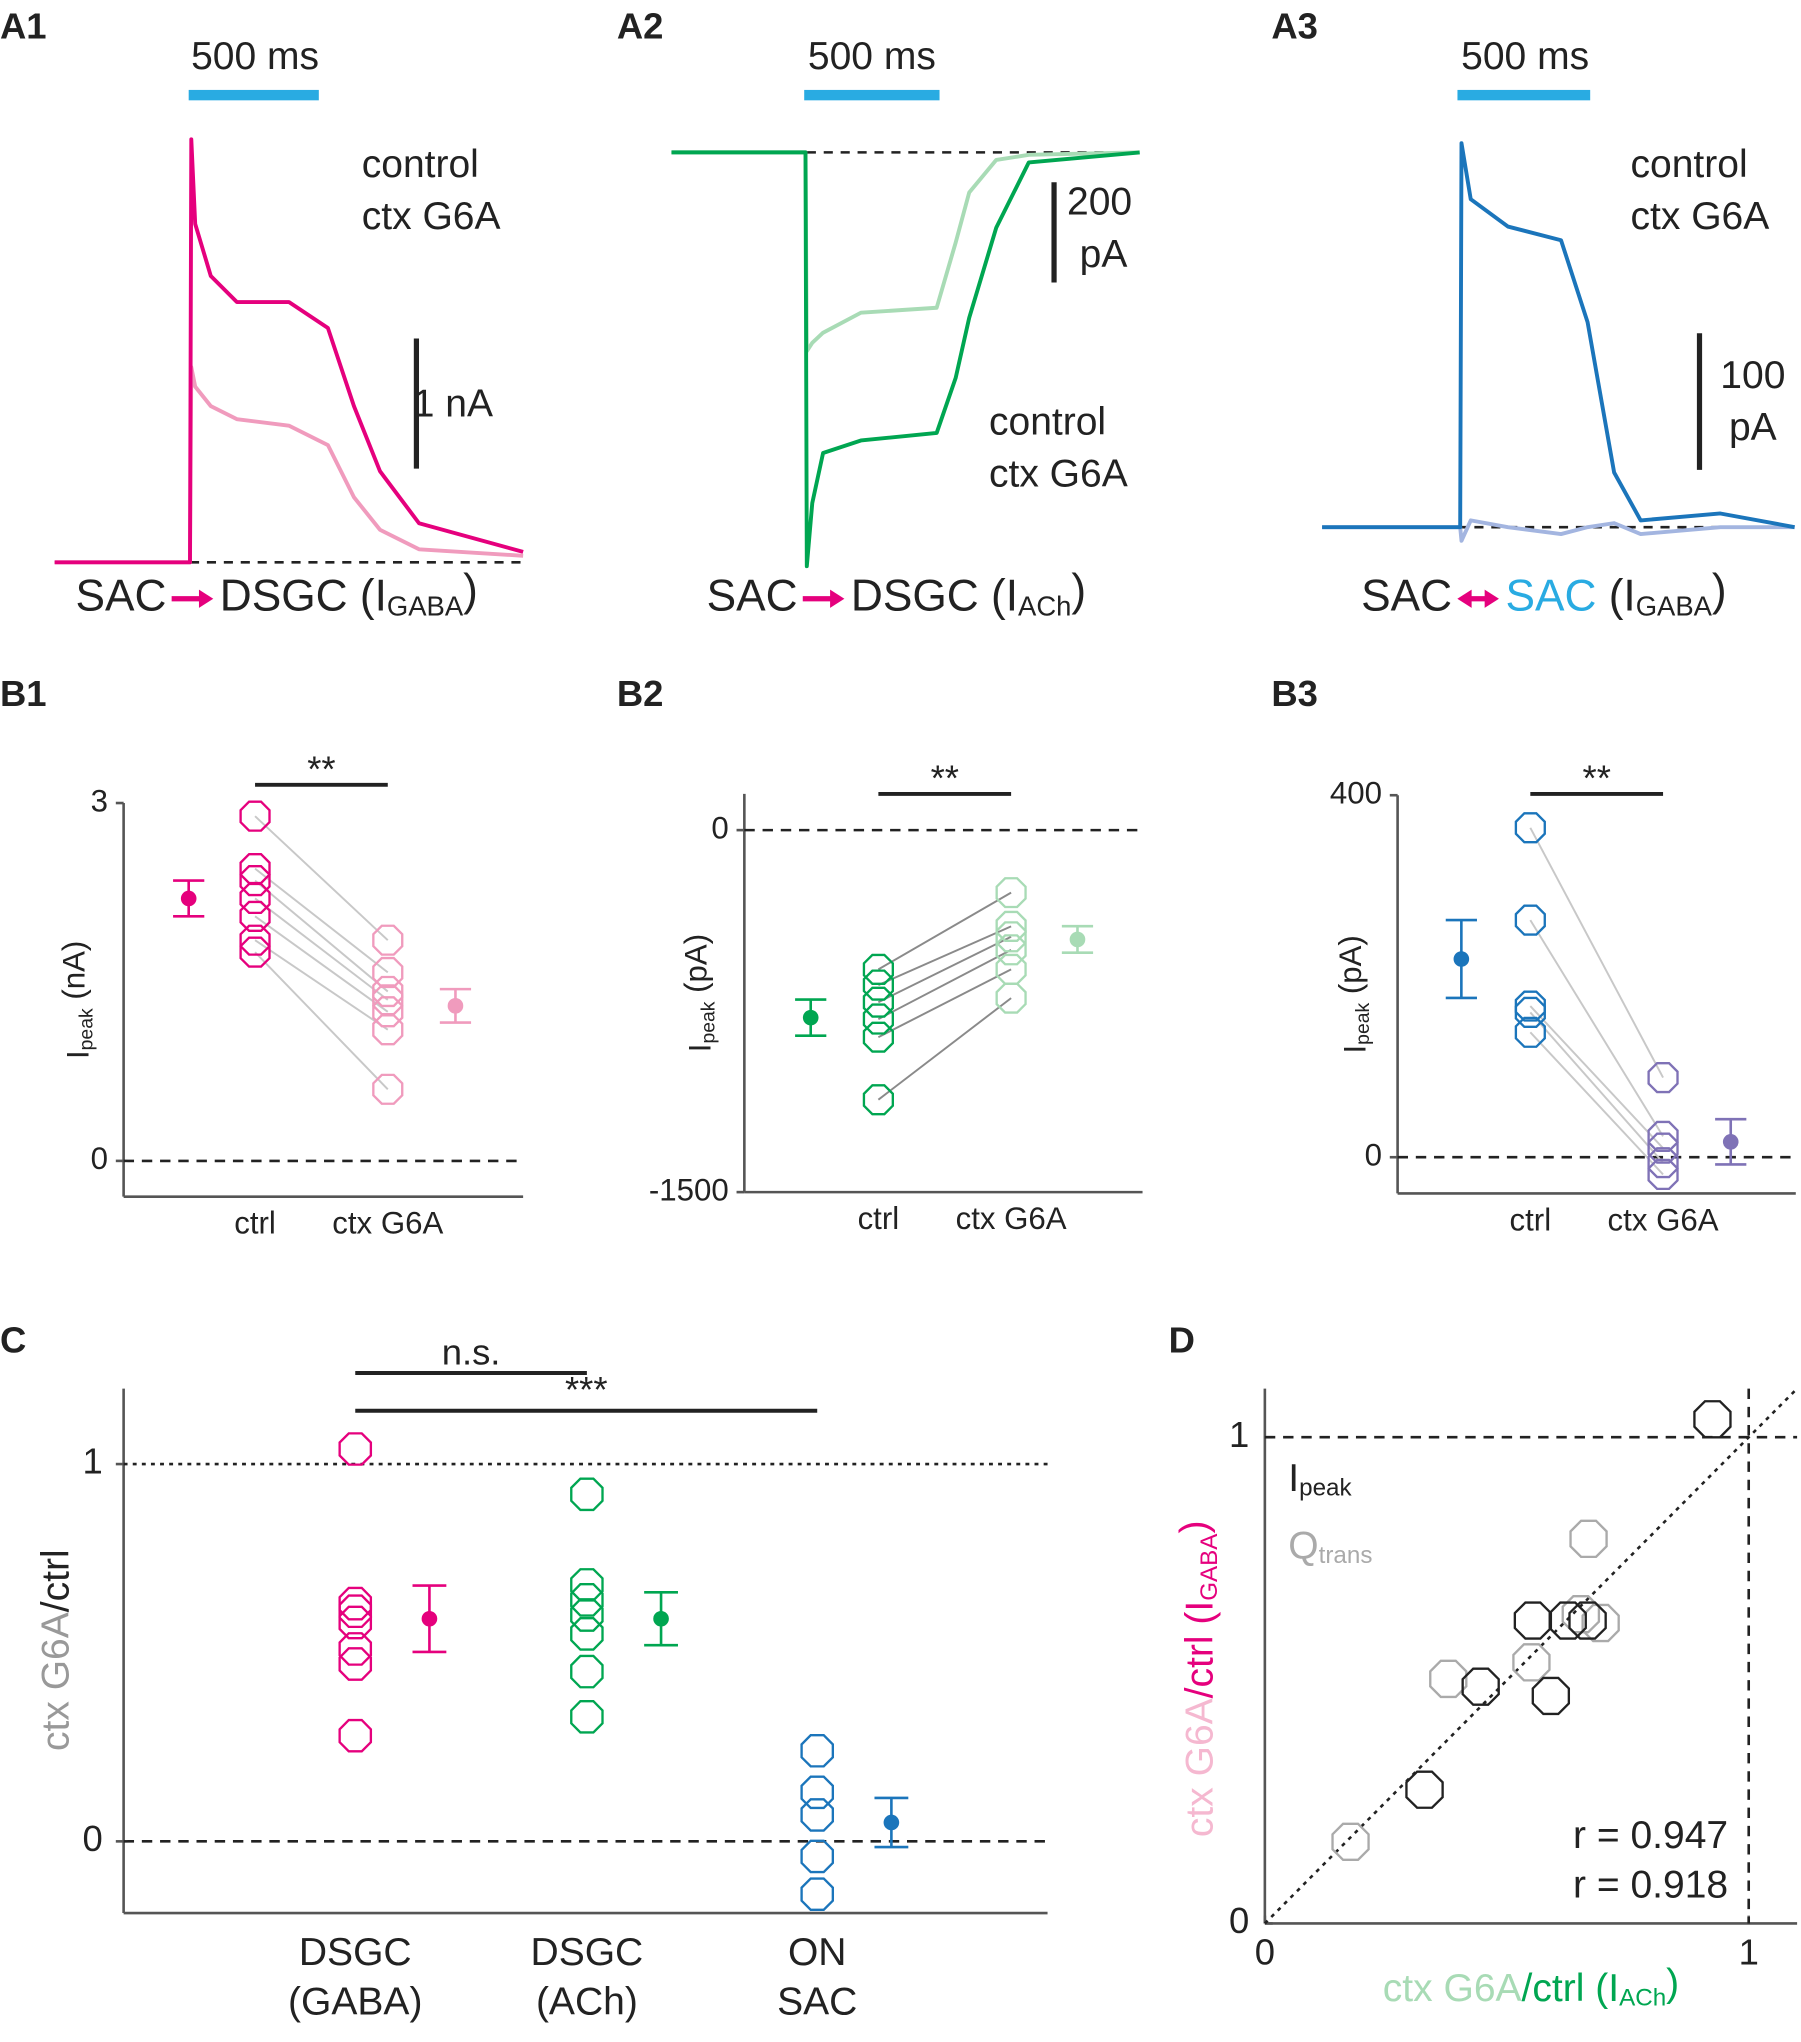  What do you see at coordinates (1303, 1546) in the screenshot?
I see `text-part: Q` at bounding box center [1303, 1546].